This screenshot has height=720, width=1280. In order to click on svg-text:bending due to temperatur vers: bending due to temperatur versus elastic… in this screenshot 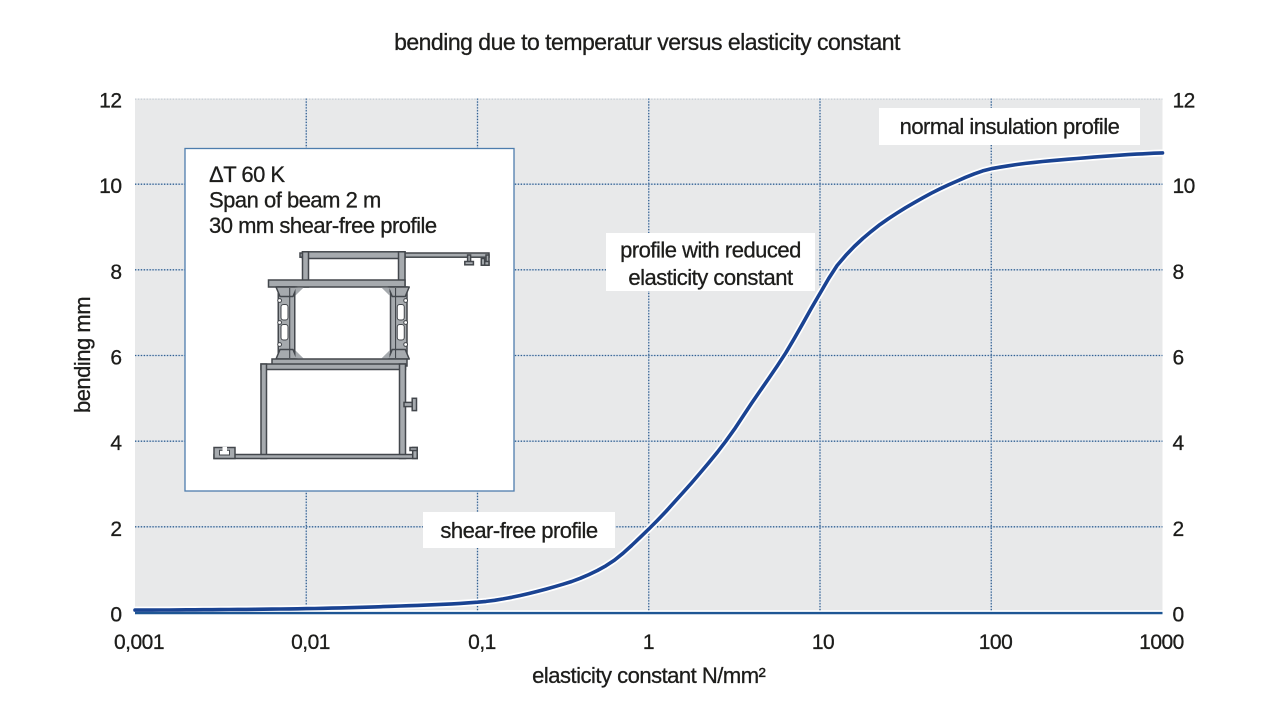, I will do `click(647, 42)`.